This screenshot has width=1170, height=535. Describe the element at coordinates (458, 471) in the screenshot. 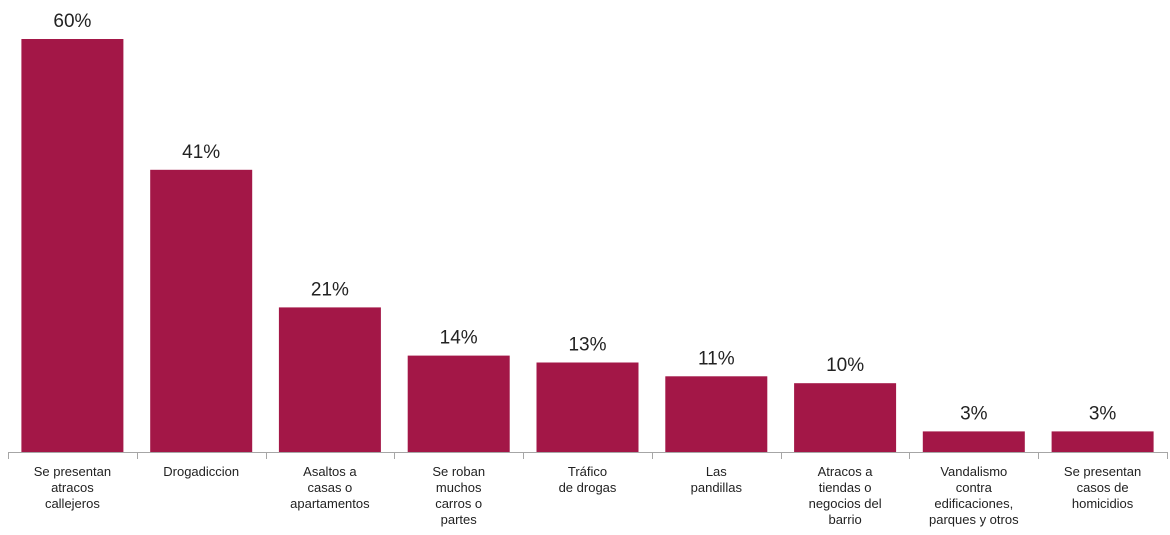

I see `category-label-line: Se roban` at that location.